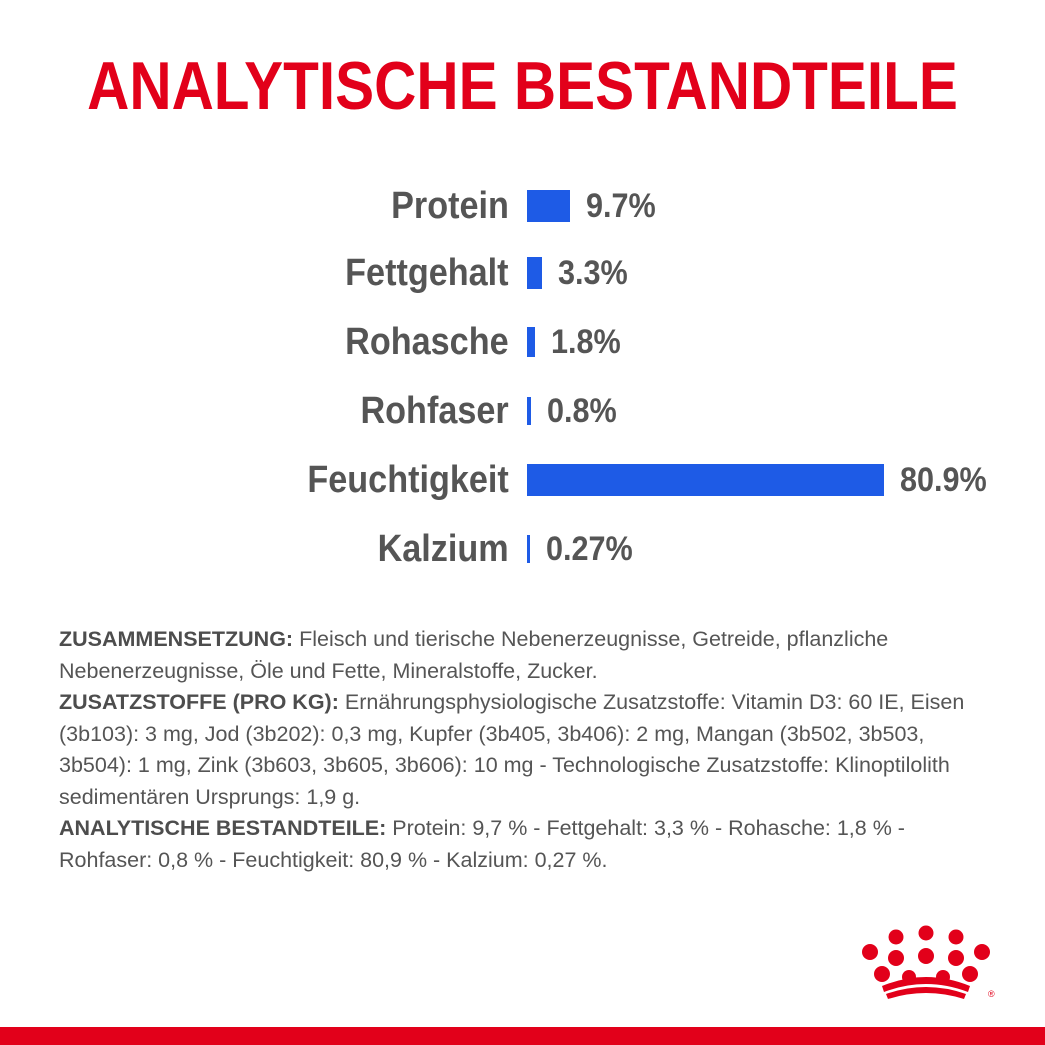 This screenshot has width=1045, height=1045. What do you see at coordinates (522, 1036) in the screenshot?
I see `bottom-brand-stripe` at bounding box center [522, 1036].